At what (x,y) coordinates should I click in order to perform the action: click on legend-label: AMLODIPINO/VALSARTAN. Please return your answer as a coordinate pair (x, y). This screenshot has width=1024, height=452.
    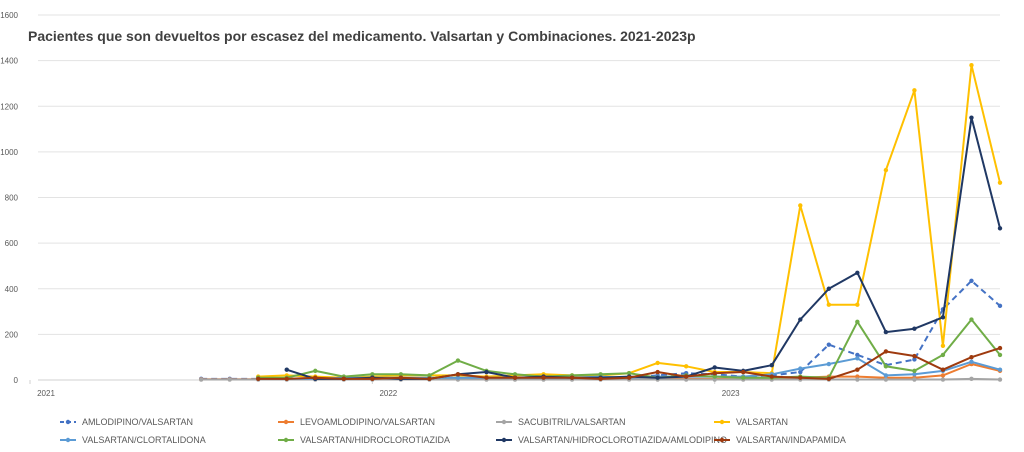
    Looking at the image, I should click on (137, 422).